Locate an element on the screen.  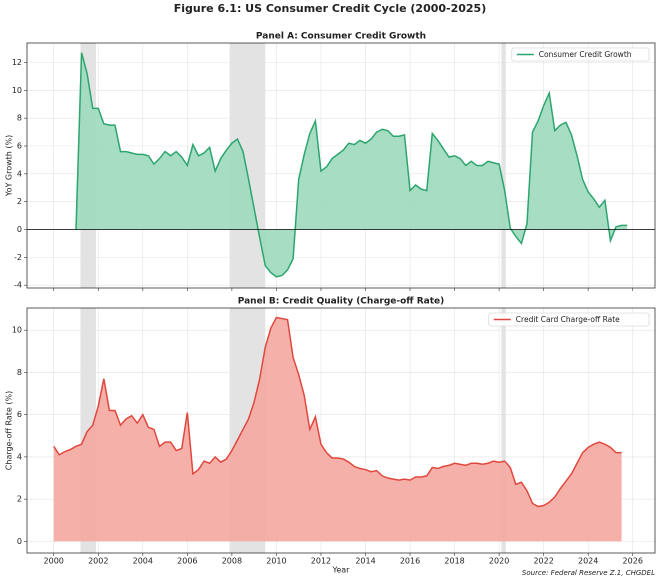
x-axis-label: Year is located at coordinates (341, 570).